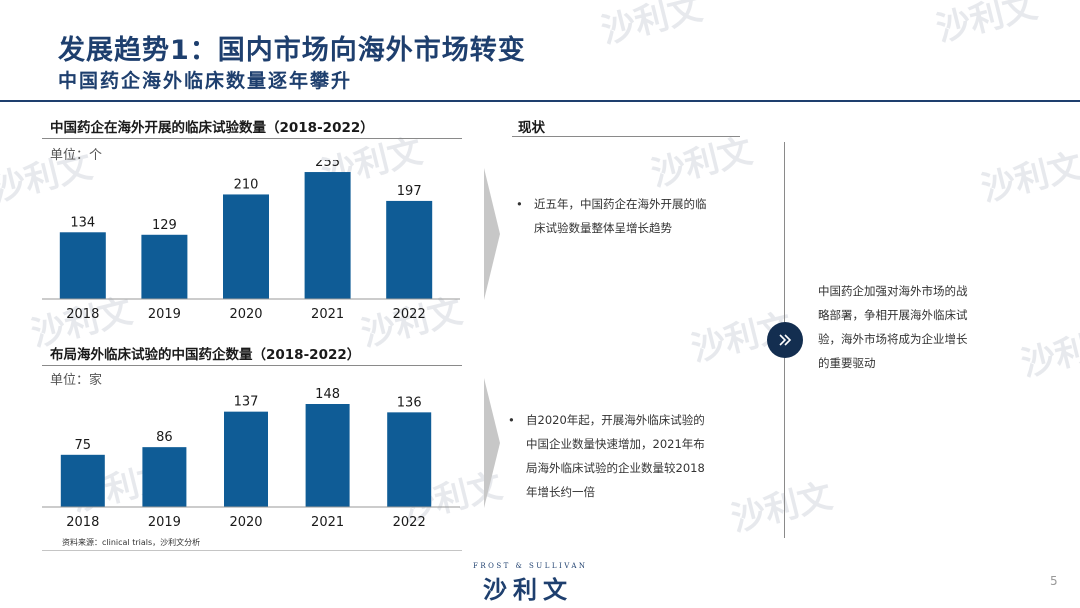  What do you see at coordinates (246, 184) in the screenshot?
I see `data-label-2020: 210` at bounding box center [246, 184].